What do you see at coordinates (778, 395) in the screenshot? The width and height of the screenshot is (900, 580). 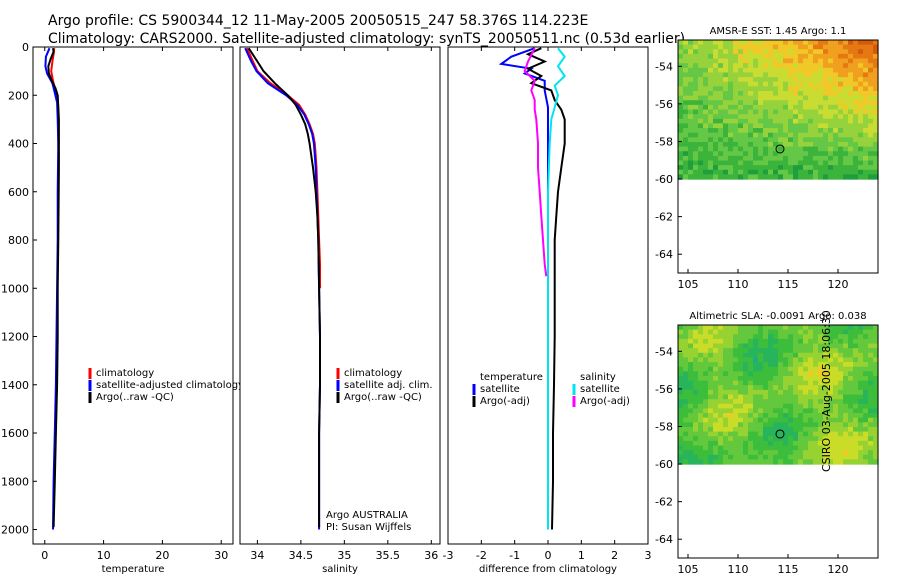 I see `map-heatmap` at bounding box center [778, 395].